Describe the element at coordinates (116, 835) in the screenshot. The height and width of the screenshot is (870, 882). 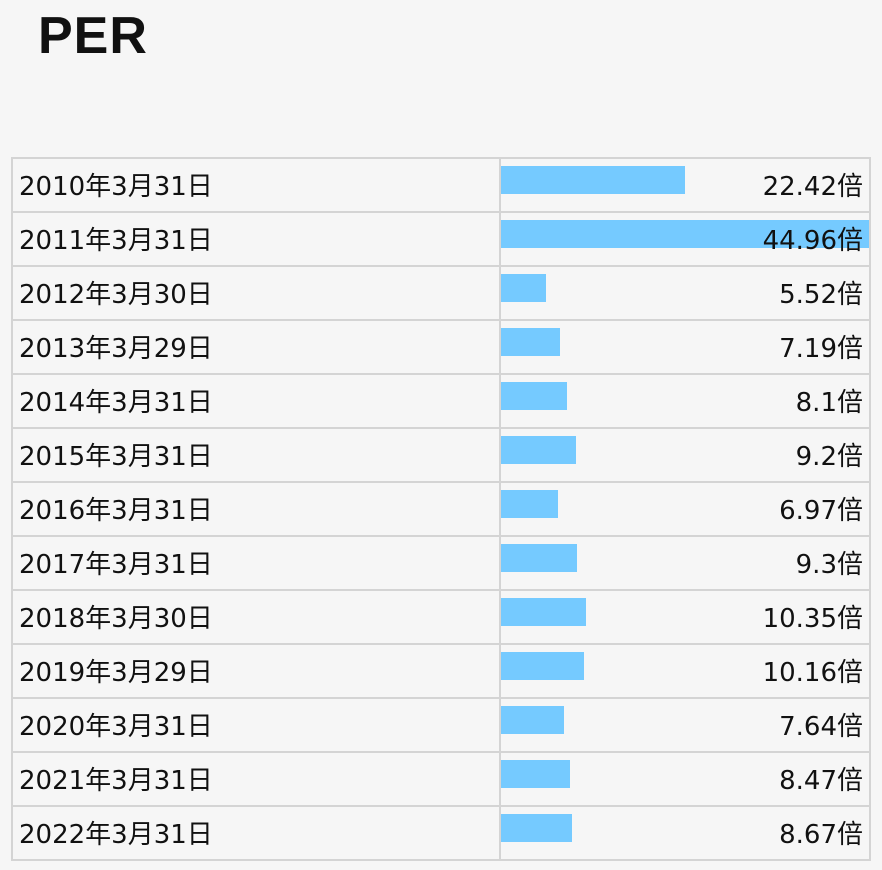
I see `row-date: 2022年3月31日` at that location.